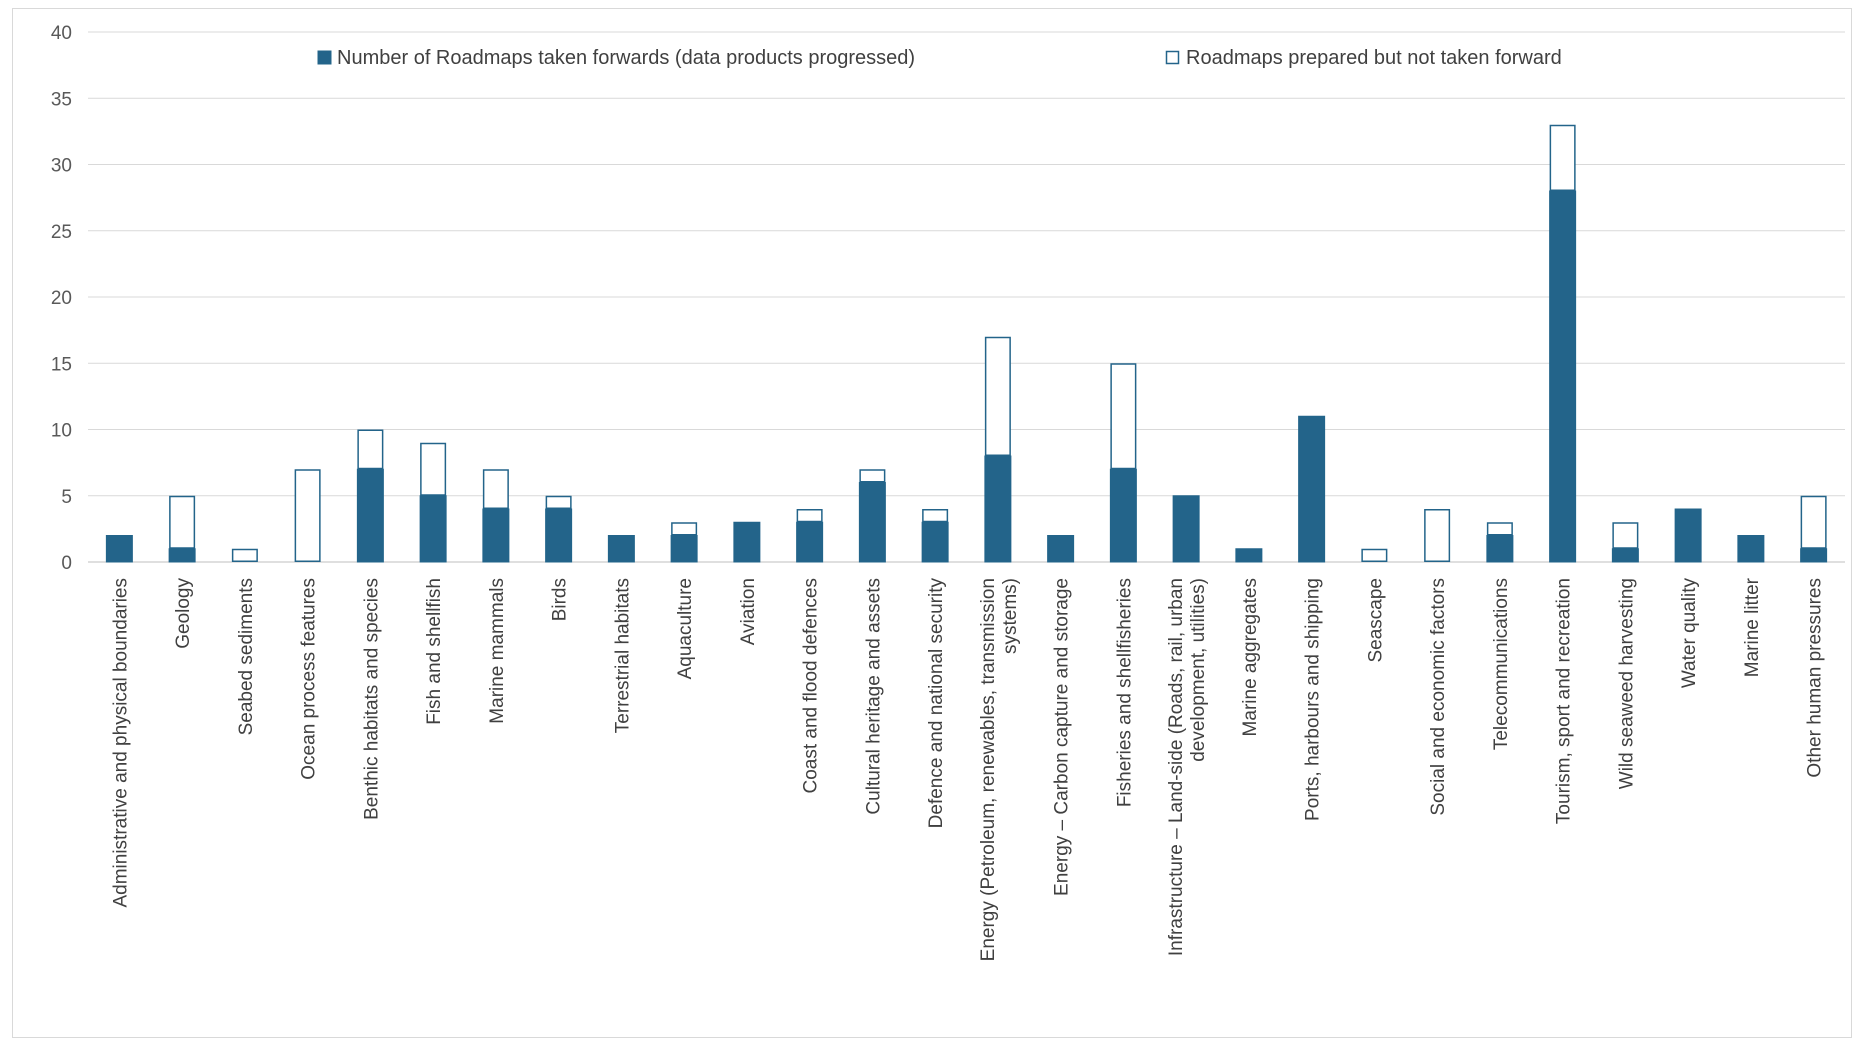  What do you see at coordinates (748, 611) in the screenshot?
I see `x-category-label: Aviation` at bounding box center [748, 611].